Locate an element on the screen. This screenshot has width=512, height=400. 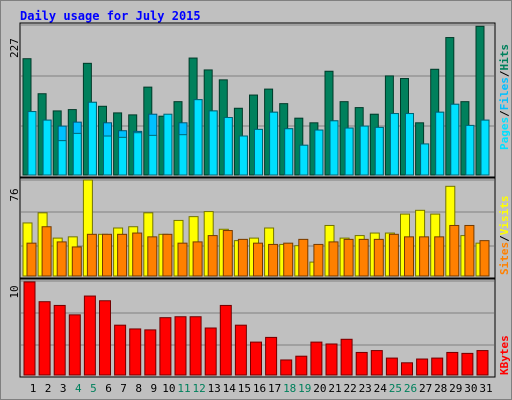
day-label: 10 is located at coordinates (168, 388).